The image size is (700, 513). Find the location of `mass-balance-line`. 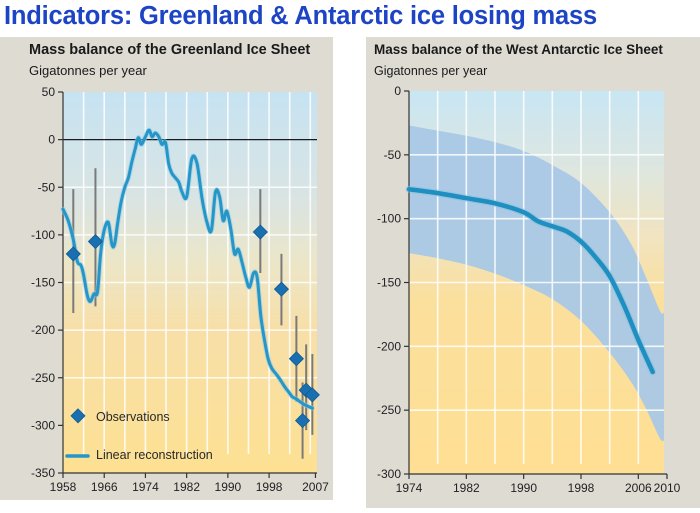

mass-balance-line is located at coordinates (530, 281).